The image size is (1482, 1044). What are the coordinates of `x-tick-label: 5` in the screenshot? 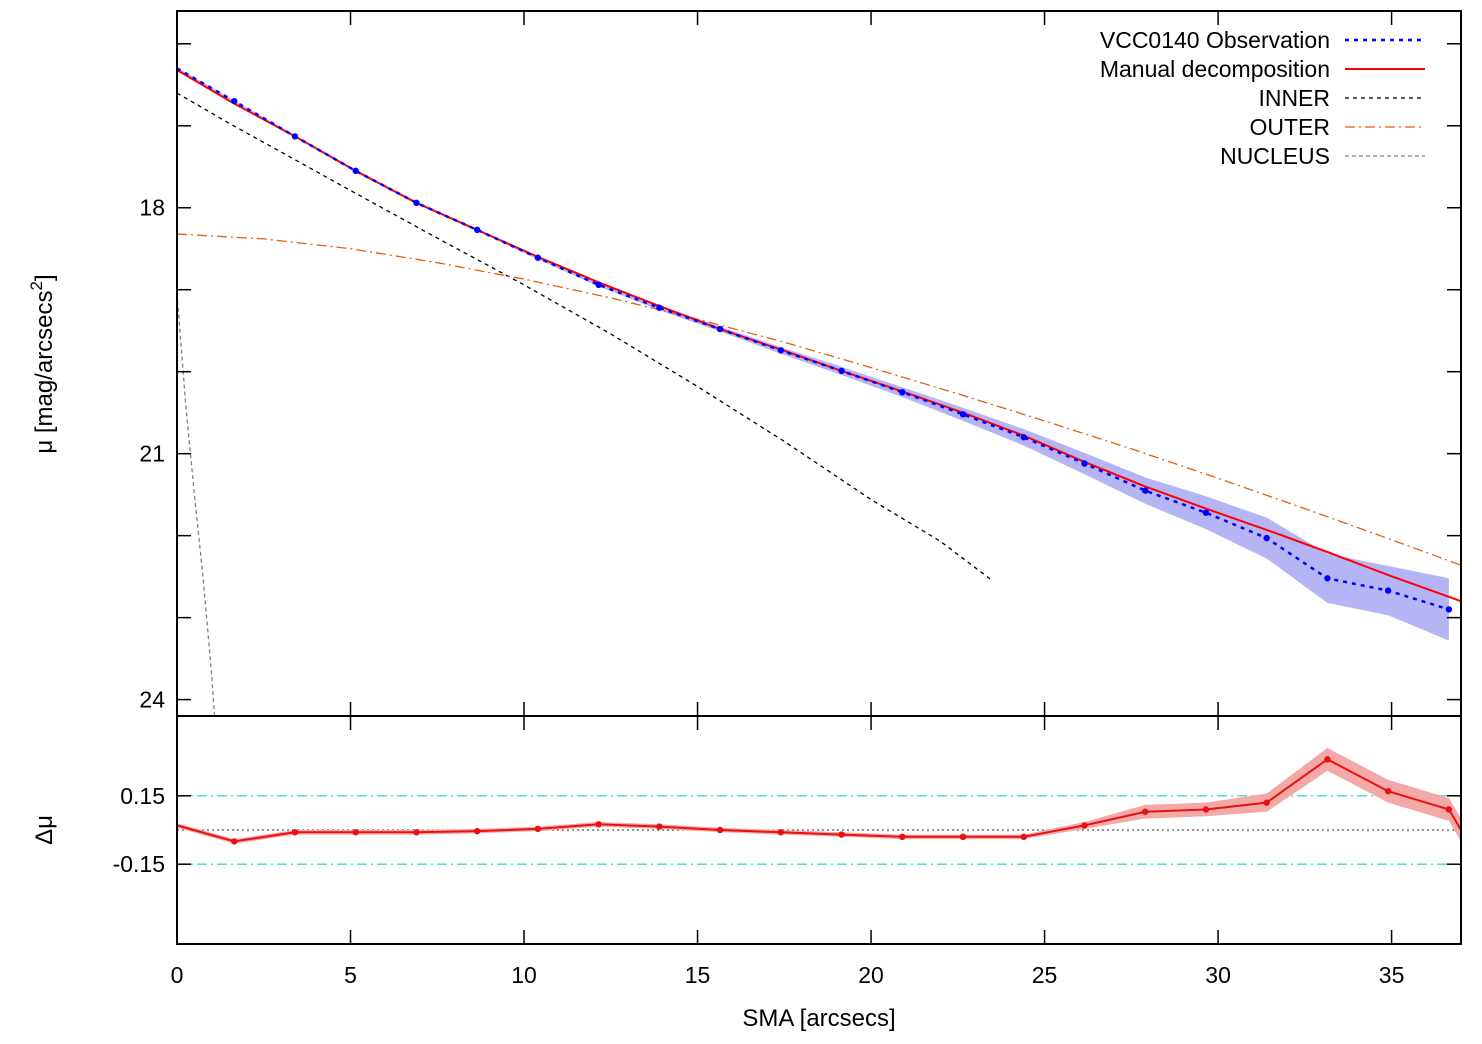 It's located at (350, 975).